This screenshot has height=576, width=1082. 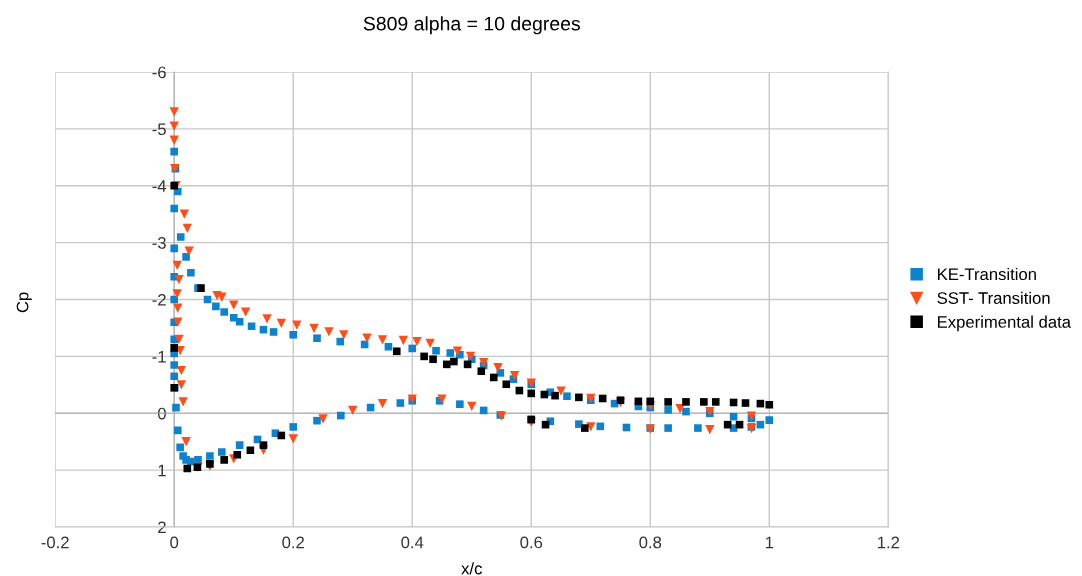 What do you see at coordinates (159, 243) in the screenshot?
I see `y-tick-label: -3` at bounding box center [159, 243].